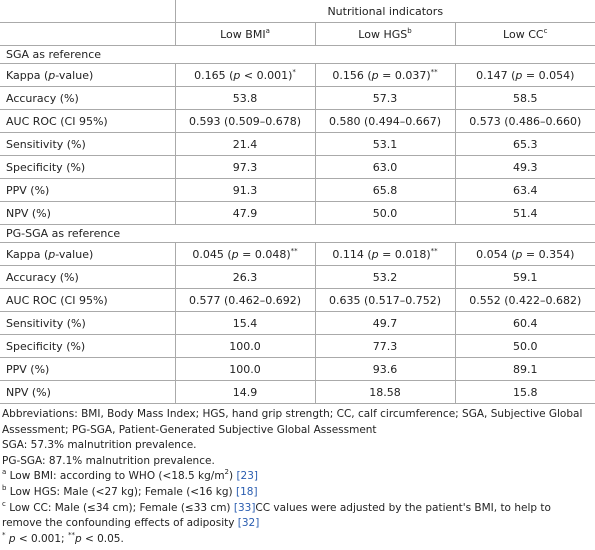 The image size is (595, 550). Describe the element at coordinates (385, 98) in the screenshot. I see `cell: 57.3` at that location.